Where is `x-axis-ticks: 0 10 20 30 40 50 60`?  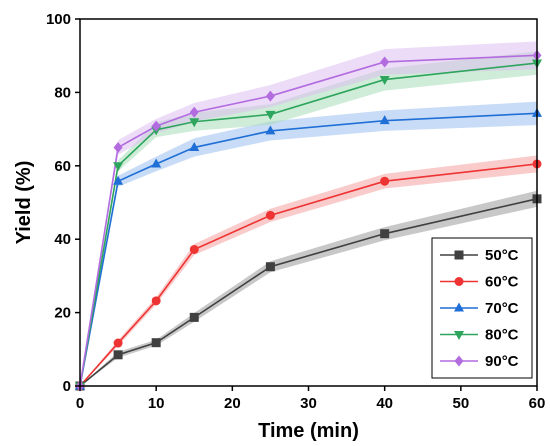
x-axis-ticks: 0 10 20 30 40 50 60 is located at coordinates (311, 399).